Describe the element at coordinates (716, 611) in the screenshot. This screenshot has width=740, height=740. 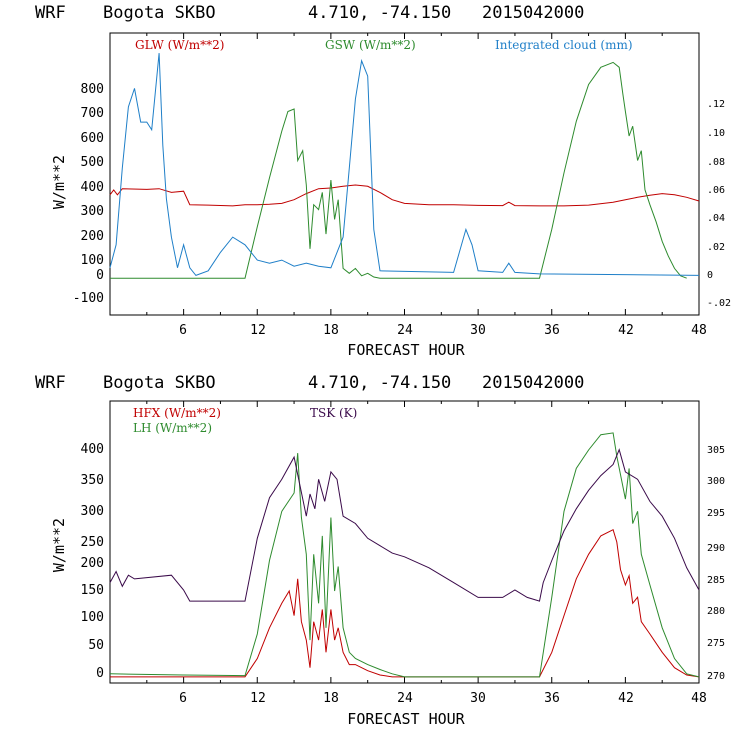
I see `panel-2-y2tick: 280` at that location.